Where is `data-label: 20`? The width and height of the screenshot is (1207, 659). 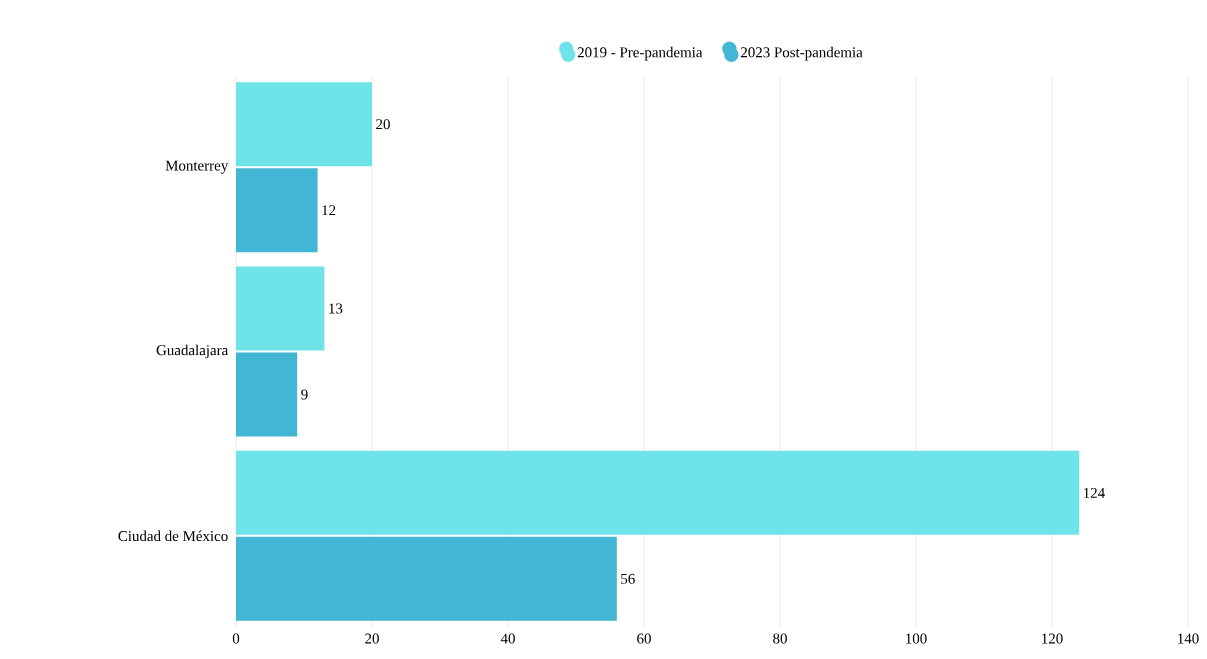
data-label: 20 is located at coordinates (383, 124).